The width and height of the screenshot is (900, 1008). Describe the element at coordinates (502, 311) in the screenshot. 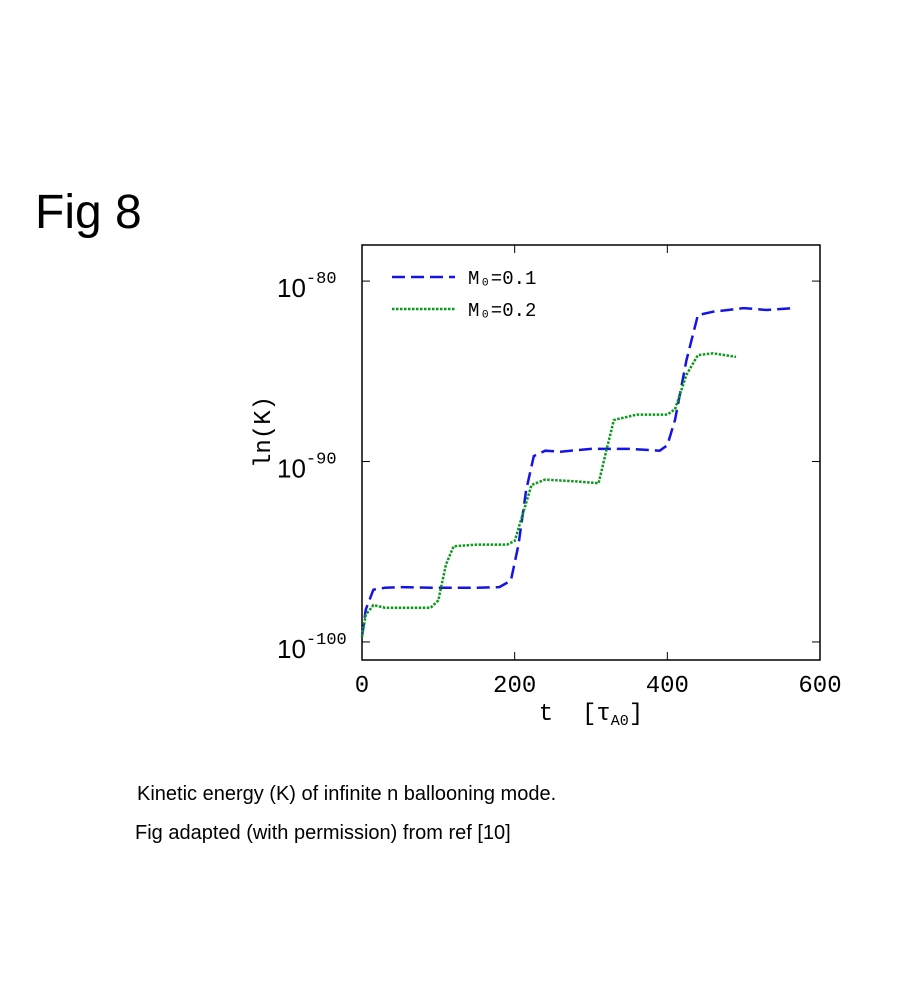

I see `legend-label: M₀=0.2` at that location.